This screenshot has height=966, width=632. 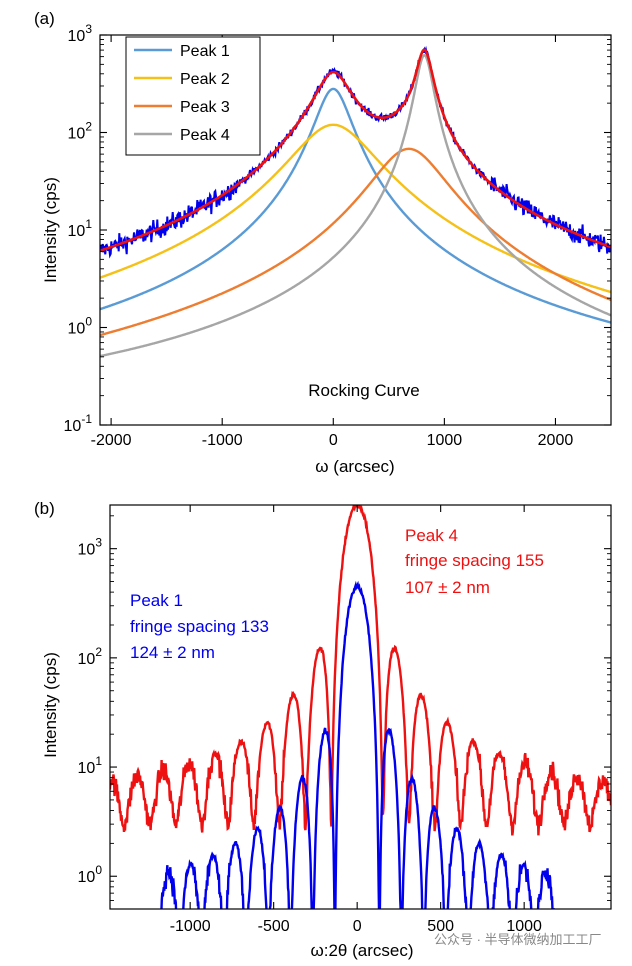 I want to click on x-tick-label: -500, so click(x=274, y=926).